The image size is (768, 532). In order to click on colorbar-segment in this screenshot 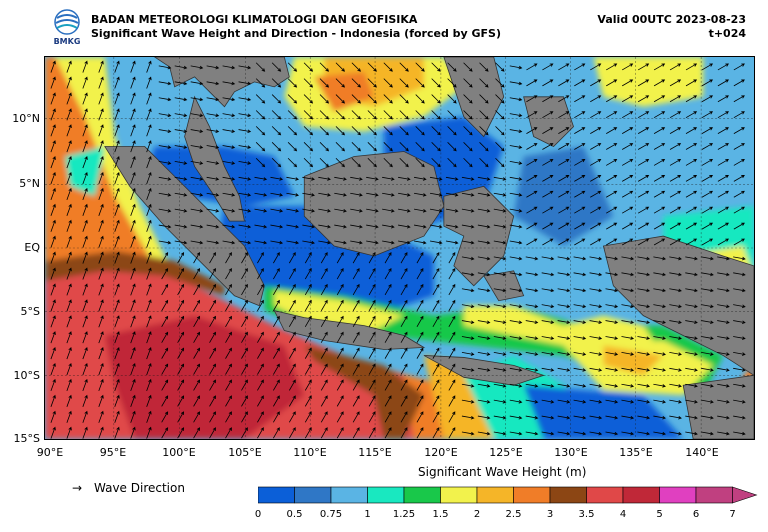, I will do `click(386, 495)`.